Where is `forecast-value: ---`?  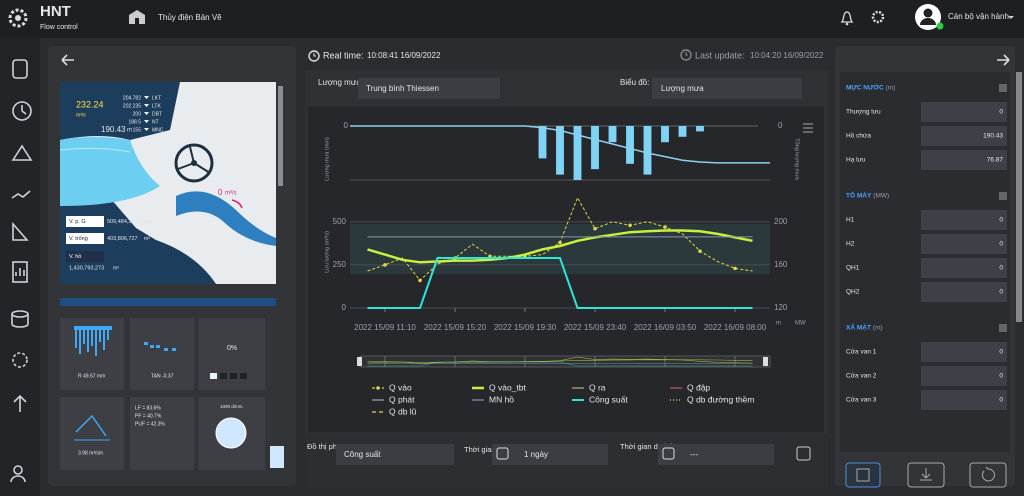 forecast-value: --- is located at coordinates (694, 454).